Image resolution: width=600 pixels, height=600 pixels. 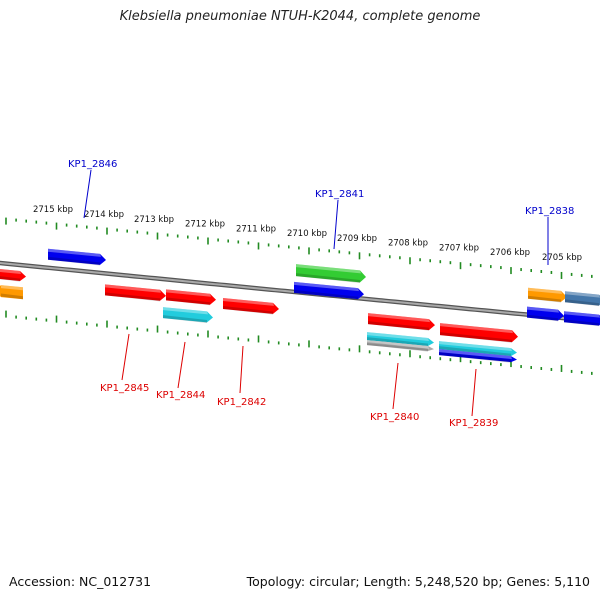 I want to click on gene-kp1-2844-red-highlight, so click(x=188, y=293).